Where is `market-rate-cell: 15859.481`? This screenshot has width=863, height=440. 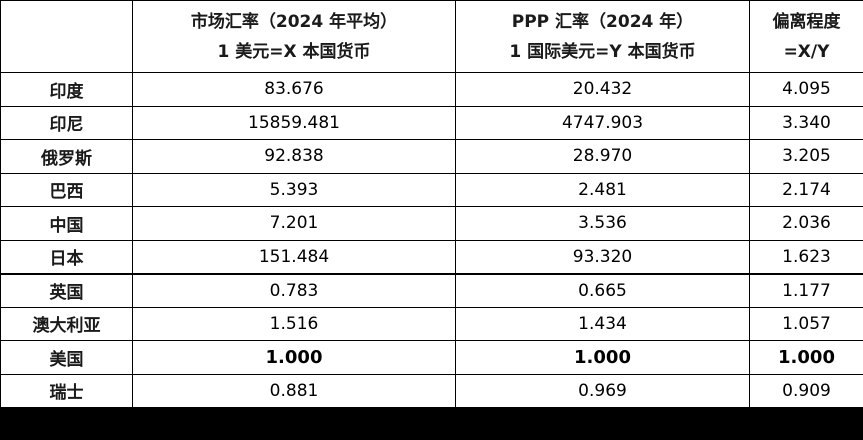 market-rate-cell: 15859.481 is located at coordinates (294, 122).